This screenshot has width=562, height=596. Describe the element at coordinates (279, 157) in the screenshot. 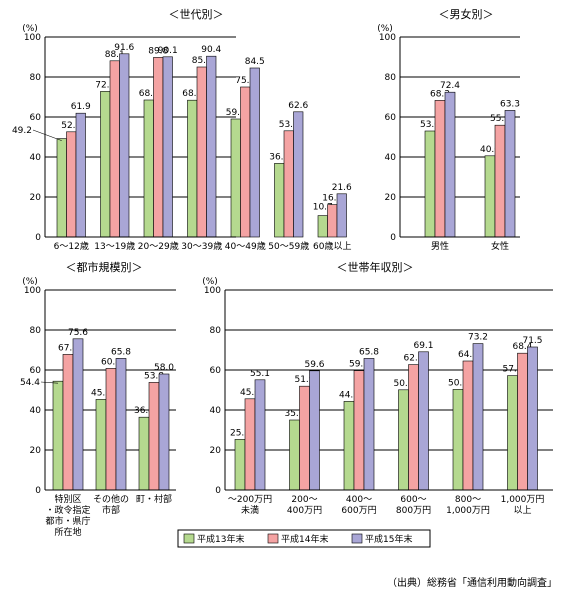

I see `data-label: 36.8` at that location.